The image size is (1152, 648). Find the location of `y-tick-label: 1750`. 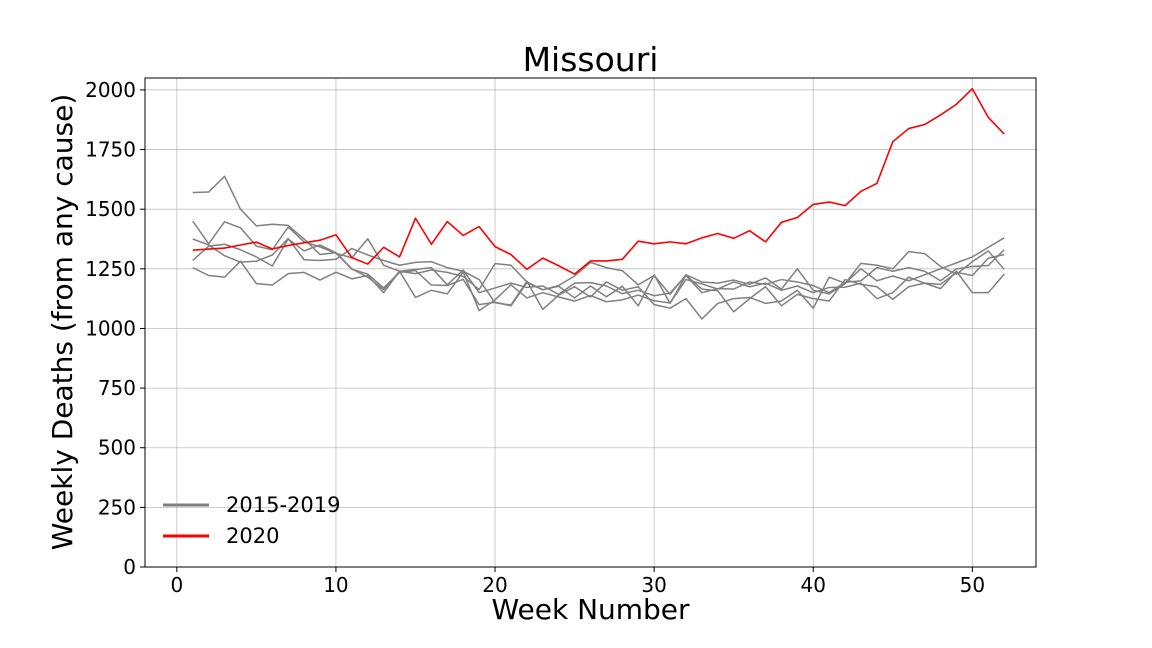

y-tick-label: 1750 is located at coordinates (110, 150).